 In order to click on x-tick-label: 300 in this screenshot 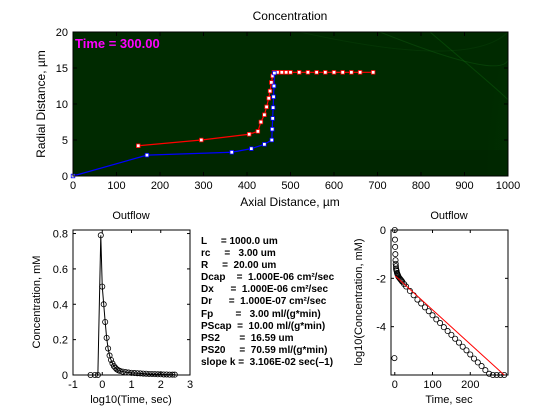, I will do `click(203, 186)`.